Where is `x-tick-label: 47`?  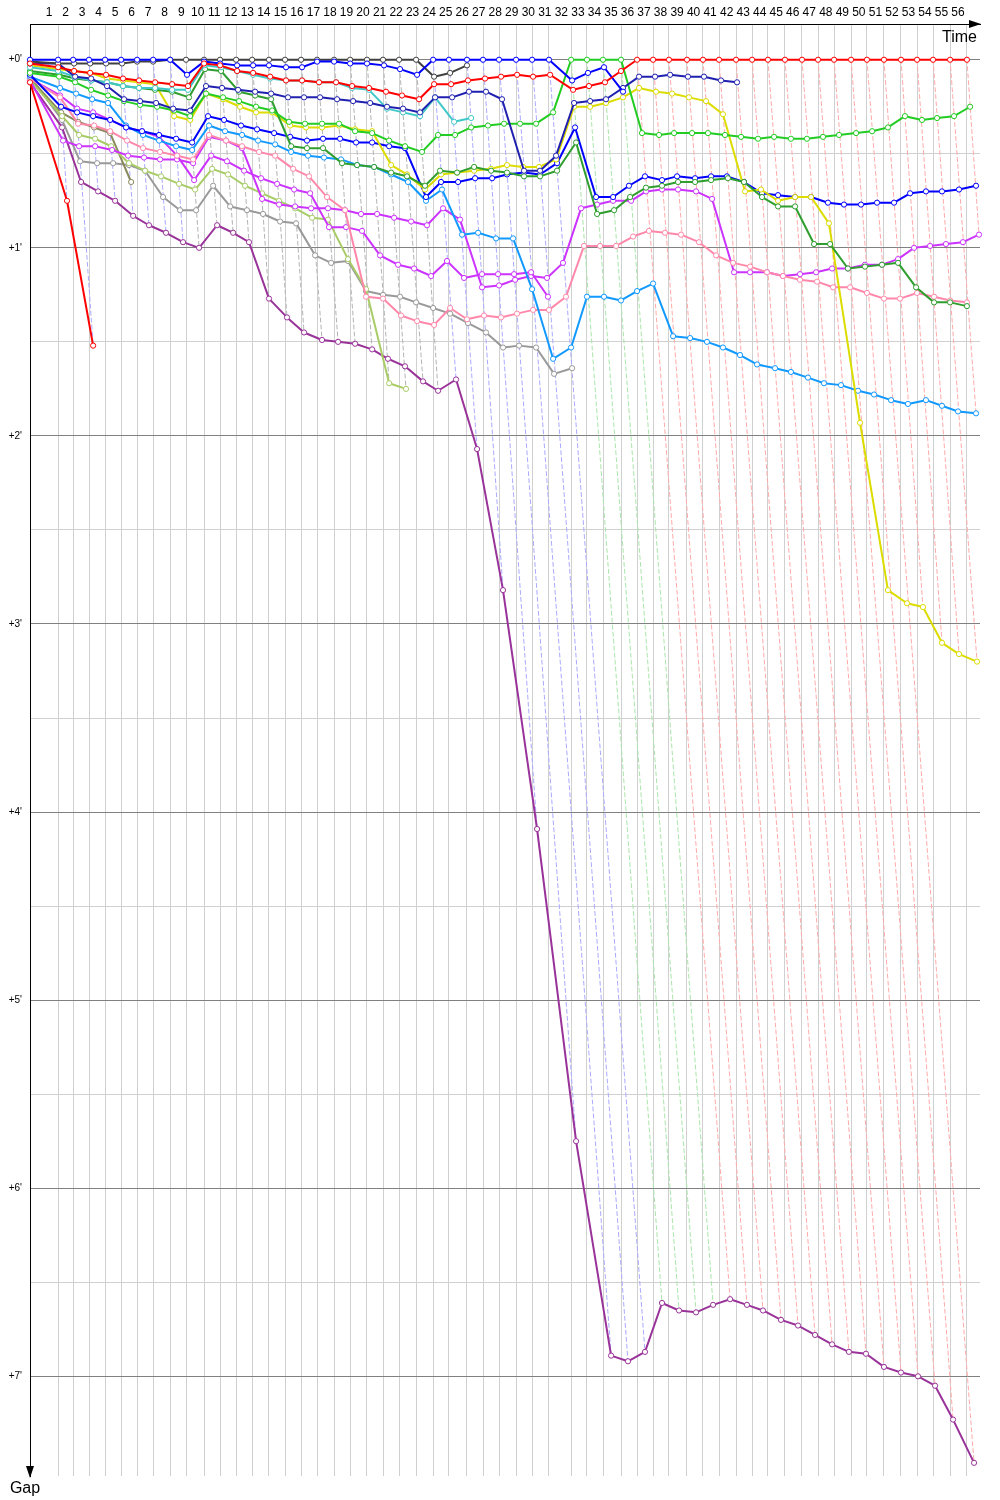 x-tick-label: 47 is located at coordinates (809, 12).